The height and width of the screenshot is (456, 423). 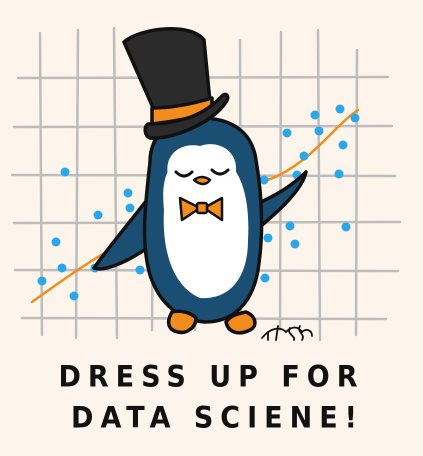 What do you see at coordinates (186, 116) in the screenshot?
I see `hat-brim` at bounding box center [186, 116].